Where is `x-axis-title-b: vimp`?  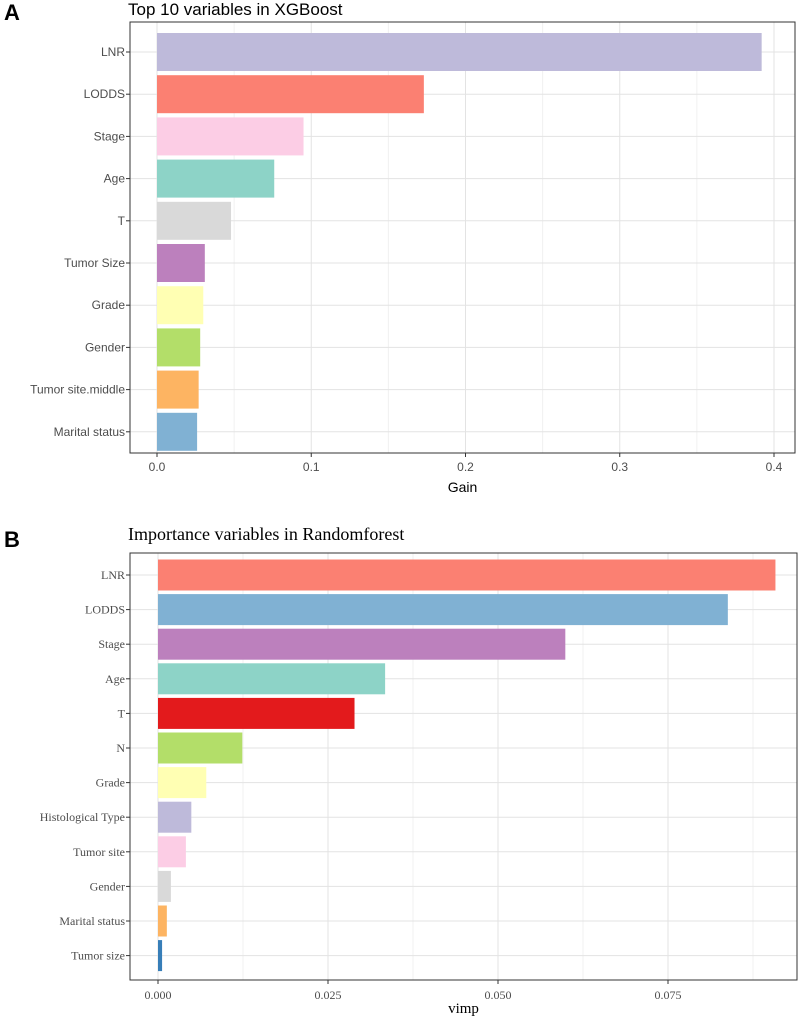 x-axis-title-b: vimp is located at coordinates (463, 1009).